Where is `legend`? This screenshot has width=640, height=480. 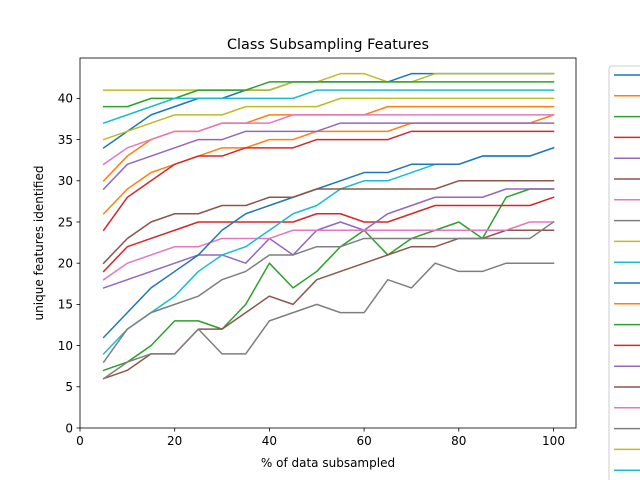
legend is located at coordinates (624, 272).